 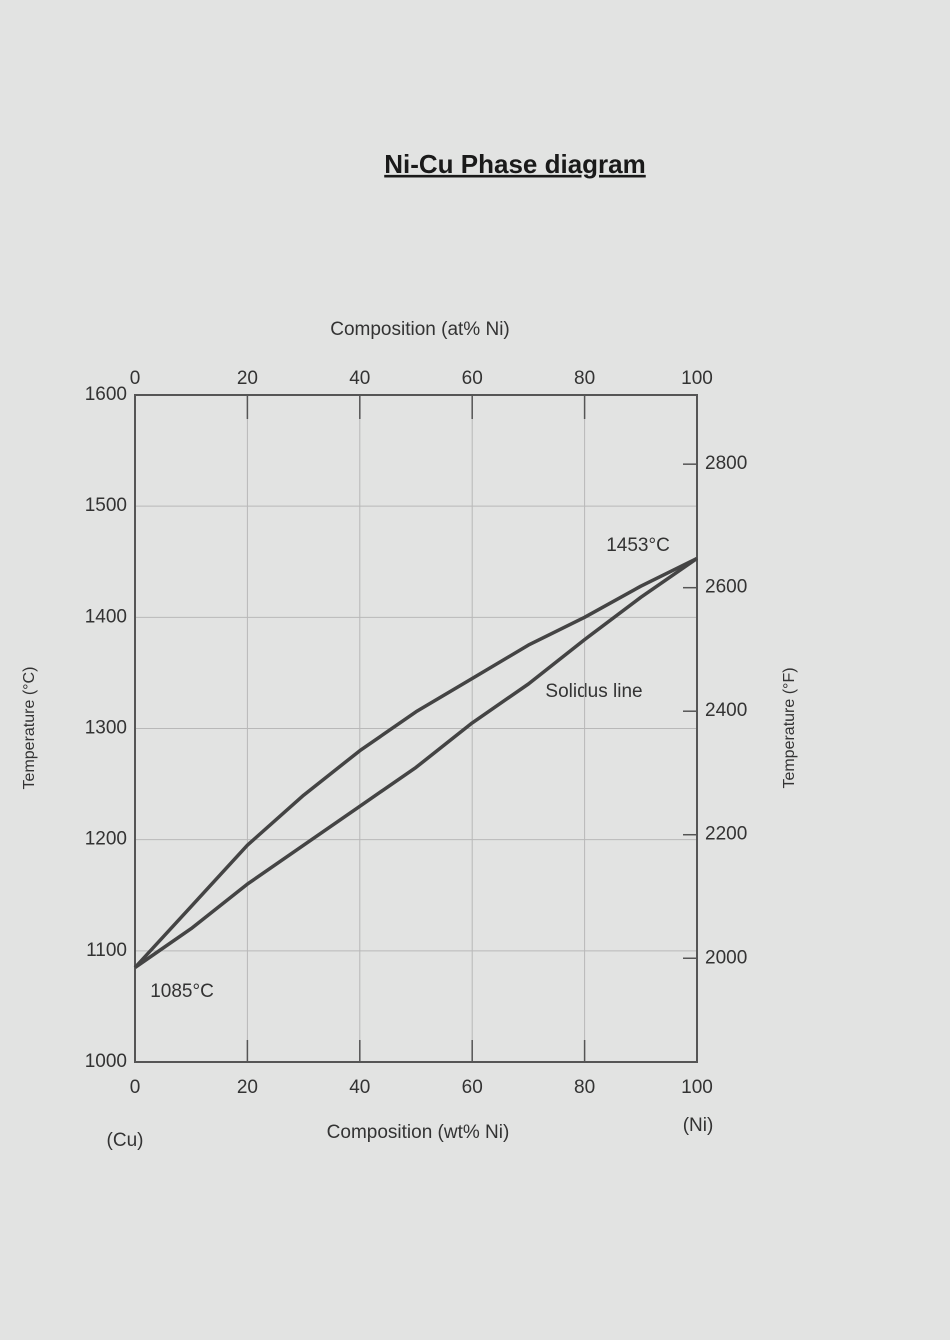 I want to click on y2-tick-label: 2600, so click(x=726, y=587).